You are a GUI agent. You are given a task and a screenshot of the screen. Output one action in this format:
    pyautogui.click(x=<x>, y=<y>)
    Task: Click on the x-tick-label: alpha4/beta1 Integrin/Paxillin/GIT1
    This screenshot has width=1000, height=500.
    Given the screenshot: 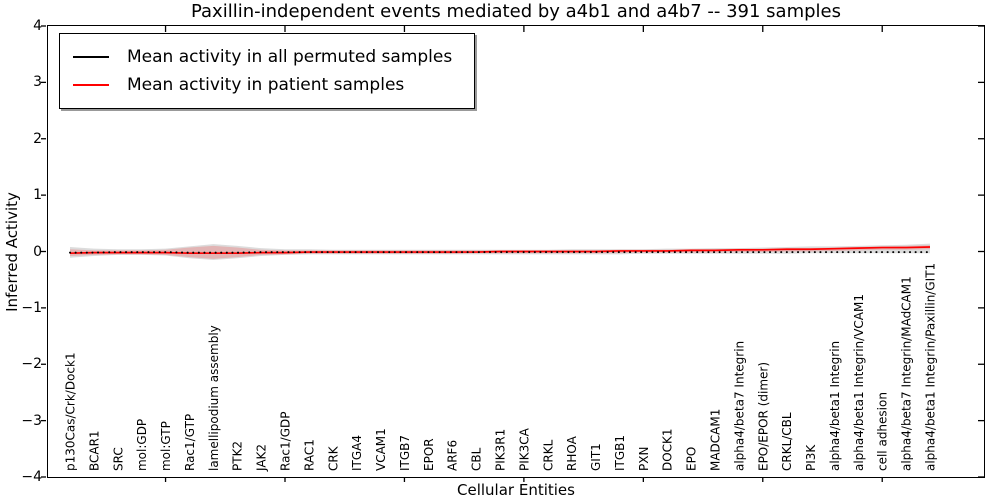 What is the action you would take?
    pyautogui.click(x=931, y=367)
    